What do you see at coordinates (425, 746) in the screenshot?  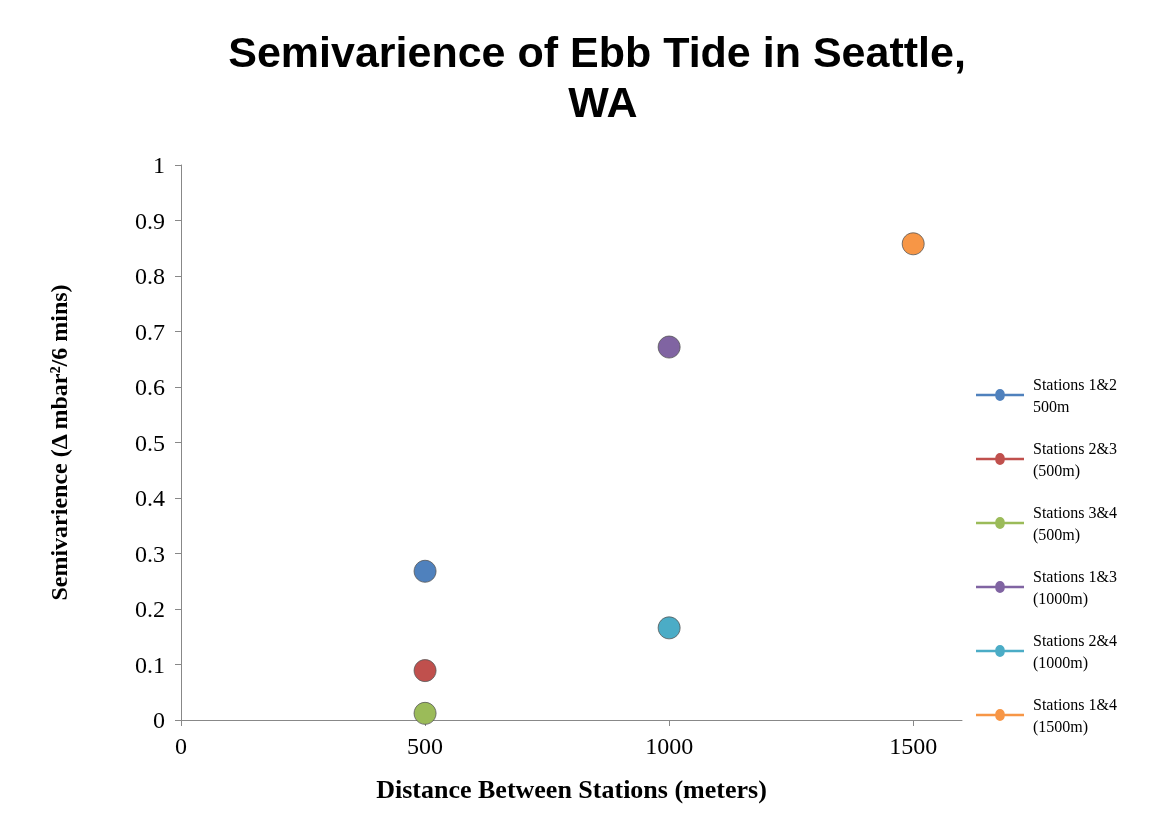 I see `x-tick-label: 500` at bounding box center [425, 746].